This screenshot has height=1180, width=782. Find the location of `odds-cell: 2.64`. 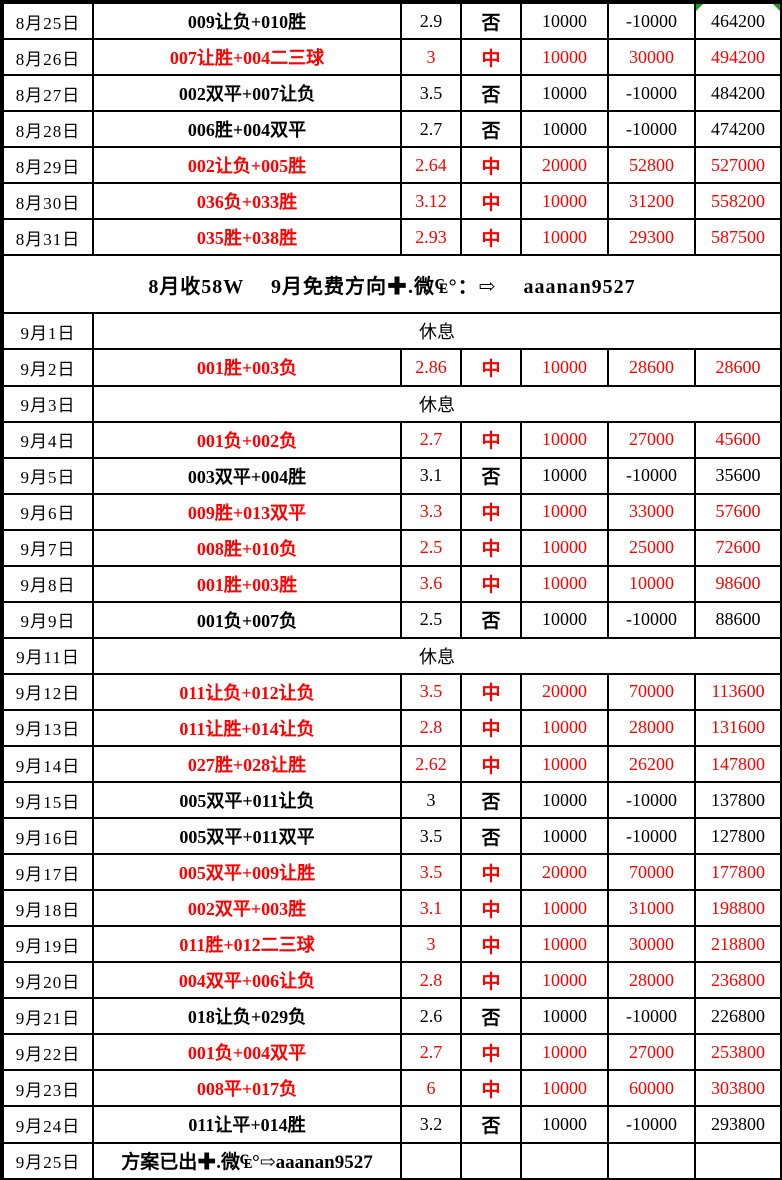

odds-cell: 2.64 is located at coordinates (431, 165).